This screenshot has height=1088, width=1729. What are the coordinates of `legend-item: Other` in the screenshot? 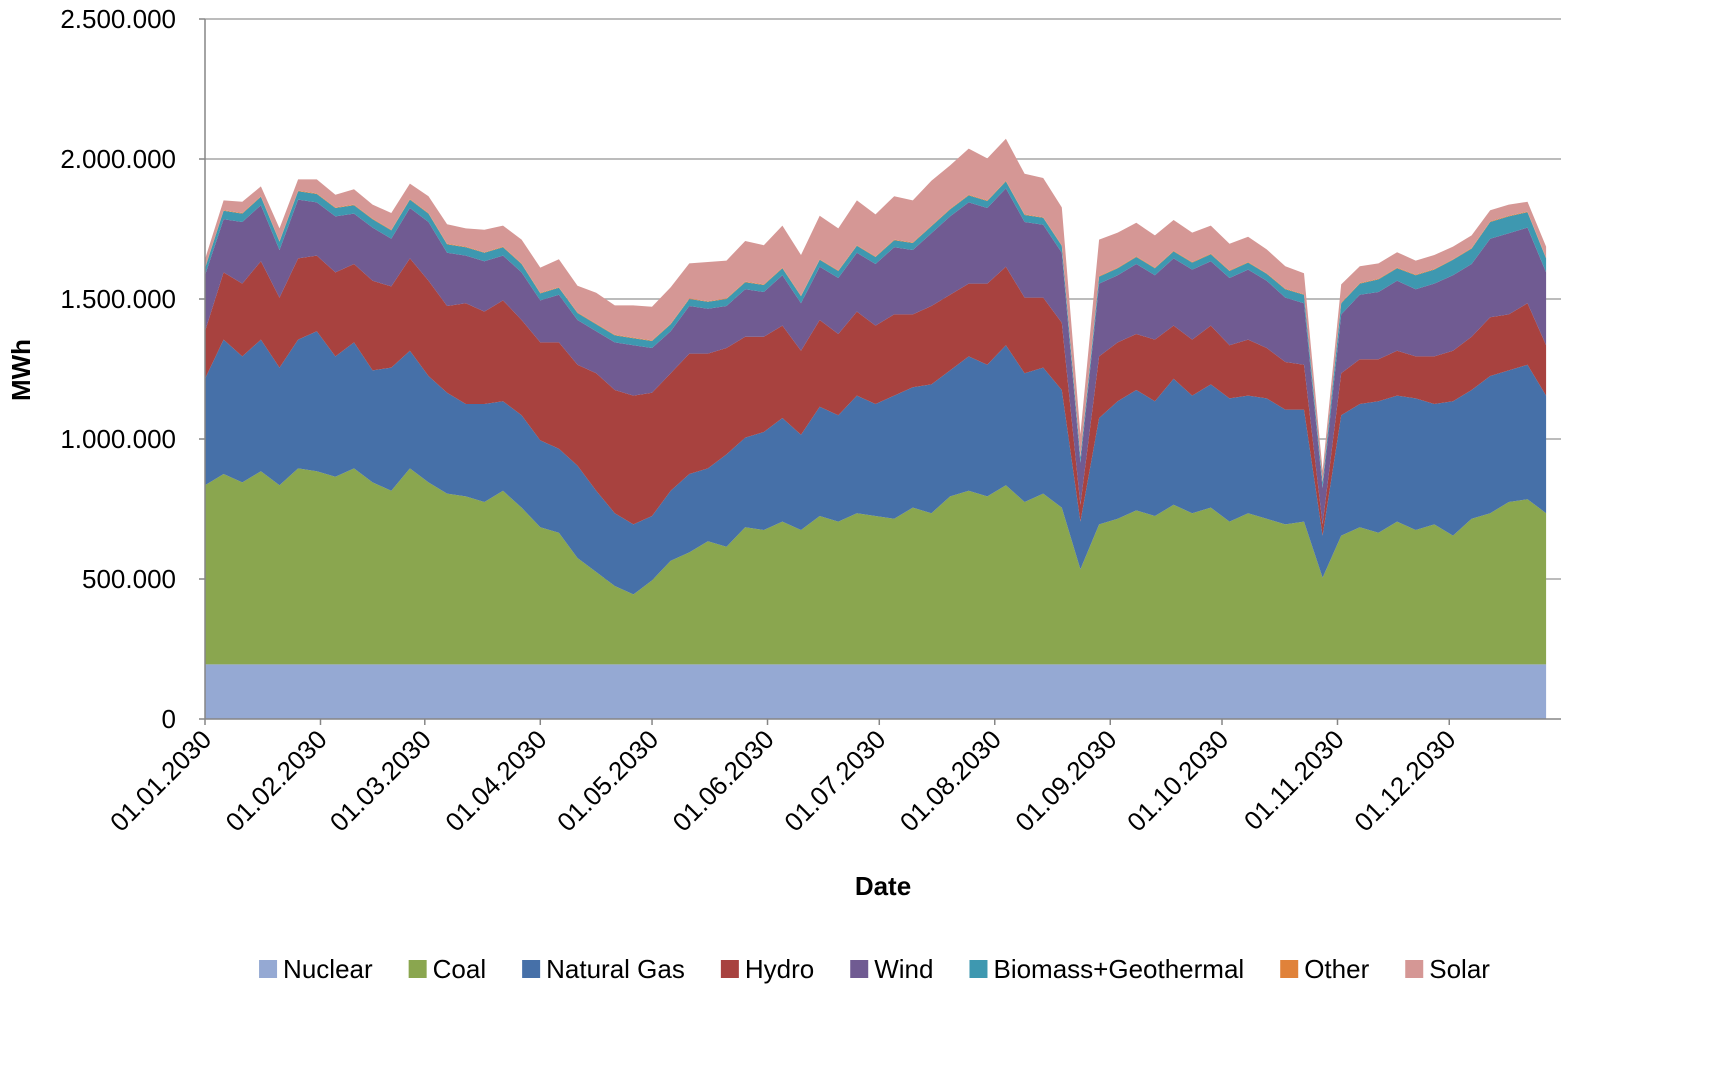 It's located at (1325, 969).